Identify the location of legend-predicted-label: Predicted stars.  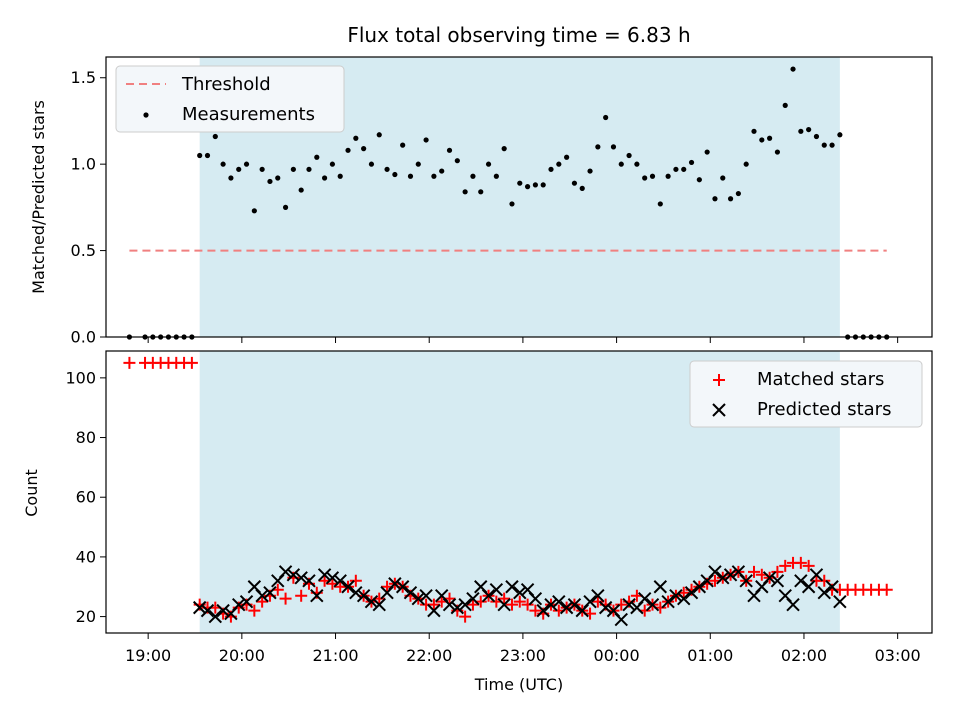
(824, 409).